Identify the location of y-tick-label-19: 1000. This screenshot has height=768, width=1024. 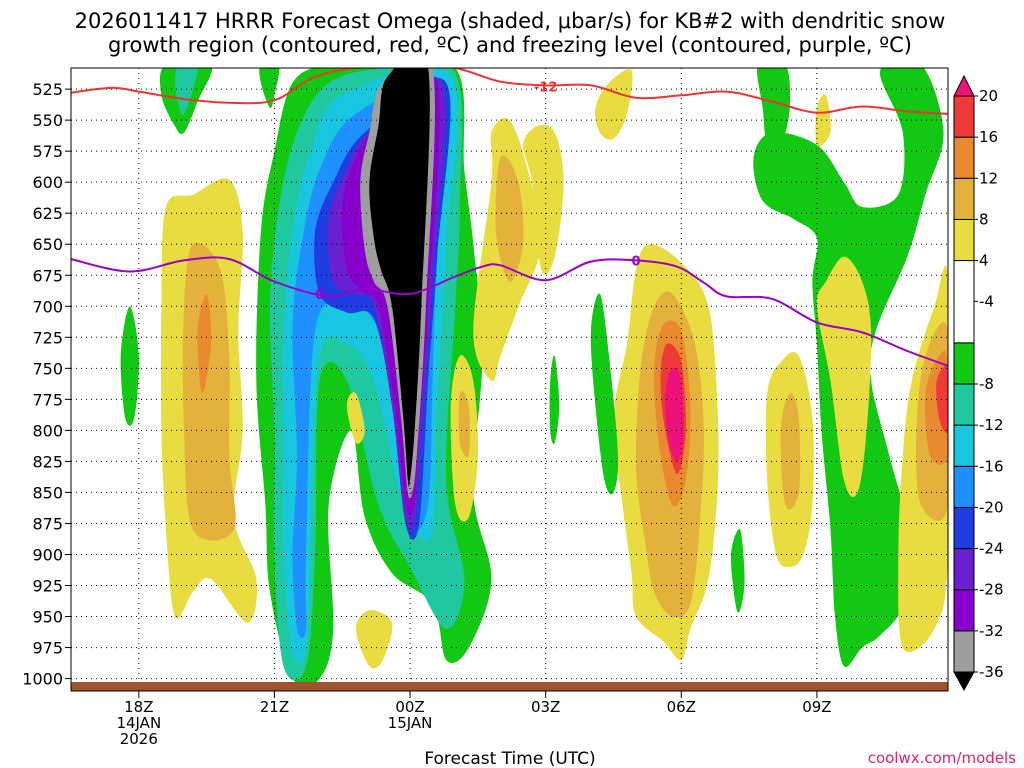
(42, 679).